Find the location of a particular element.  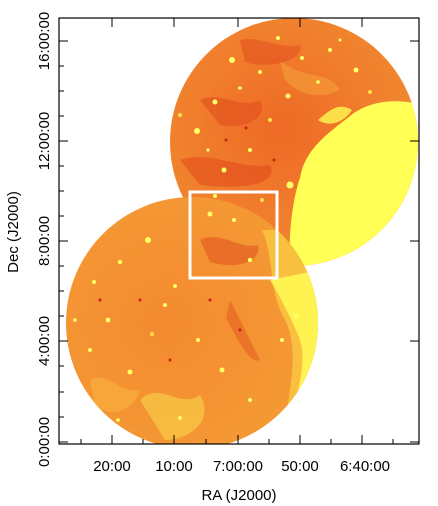

x-tick-label: 6:40:00 is located at coordinates (365, 466).